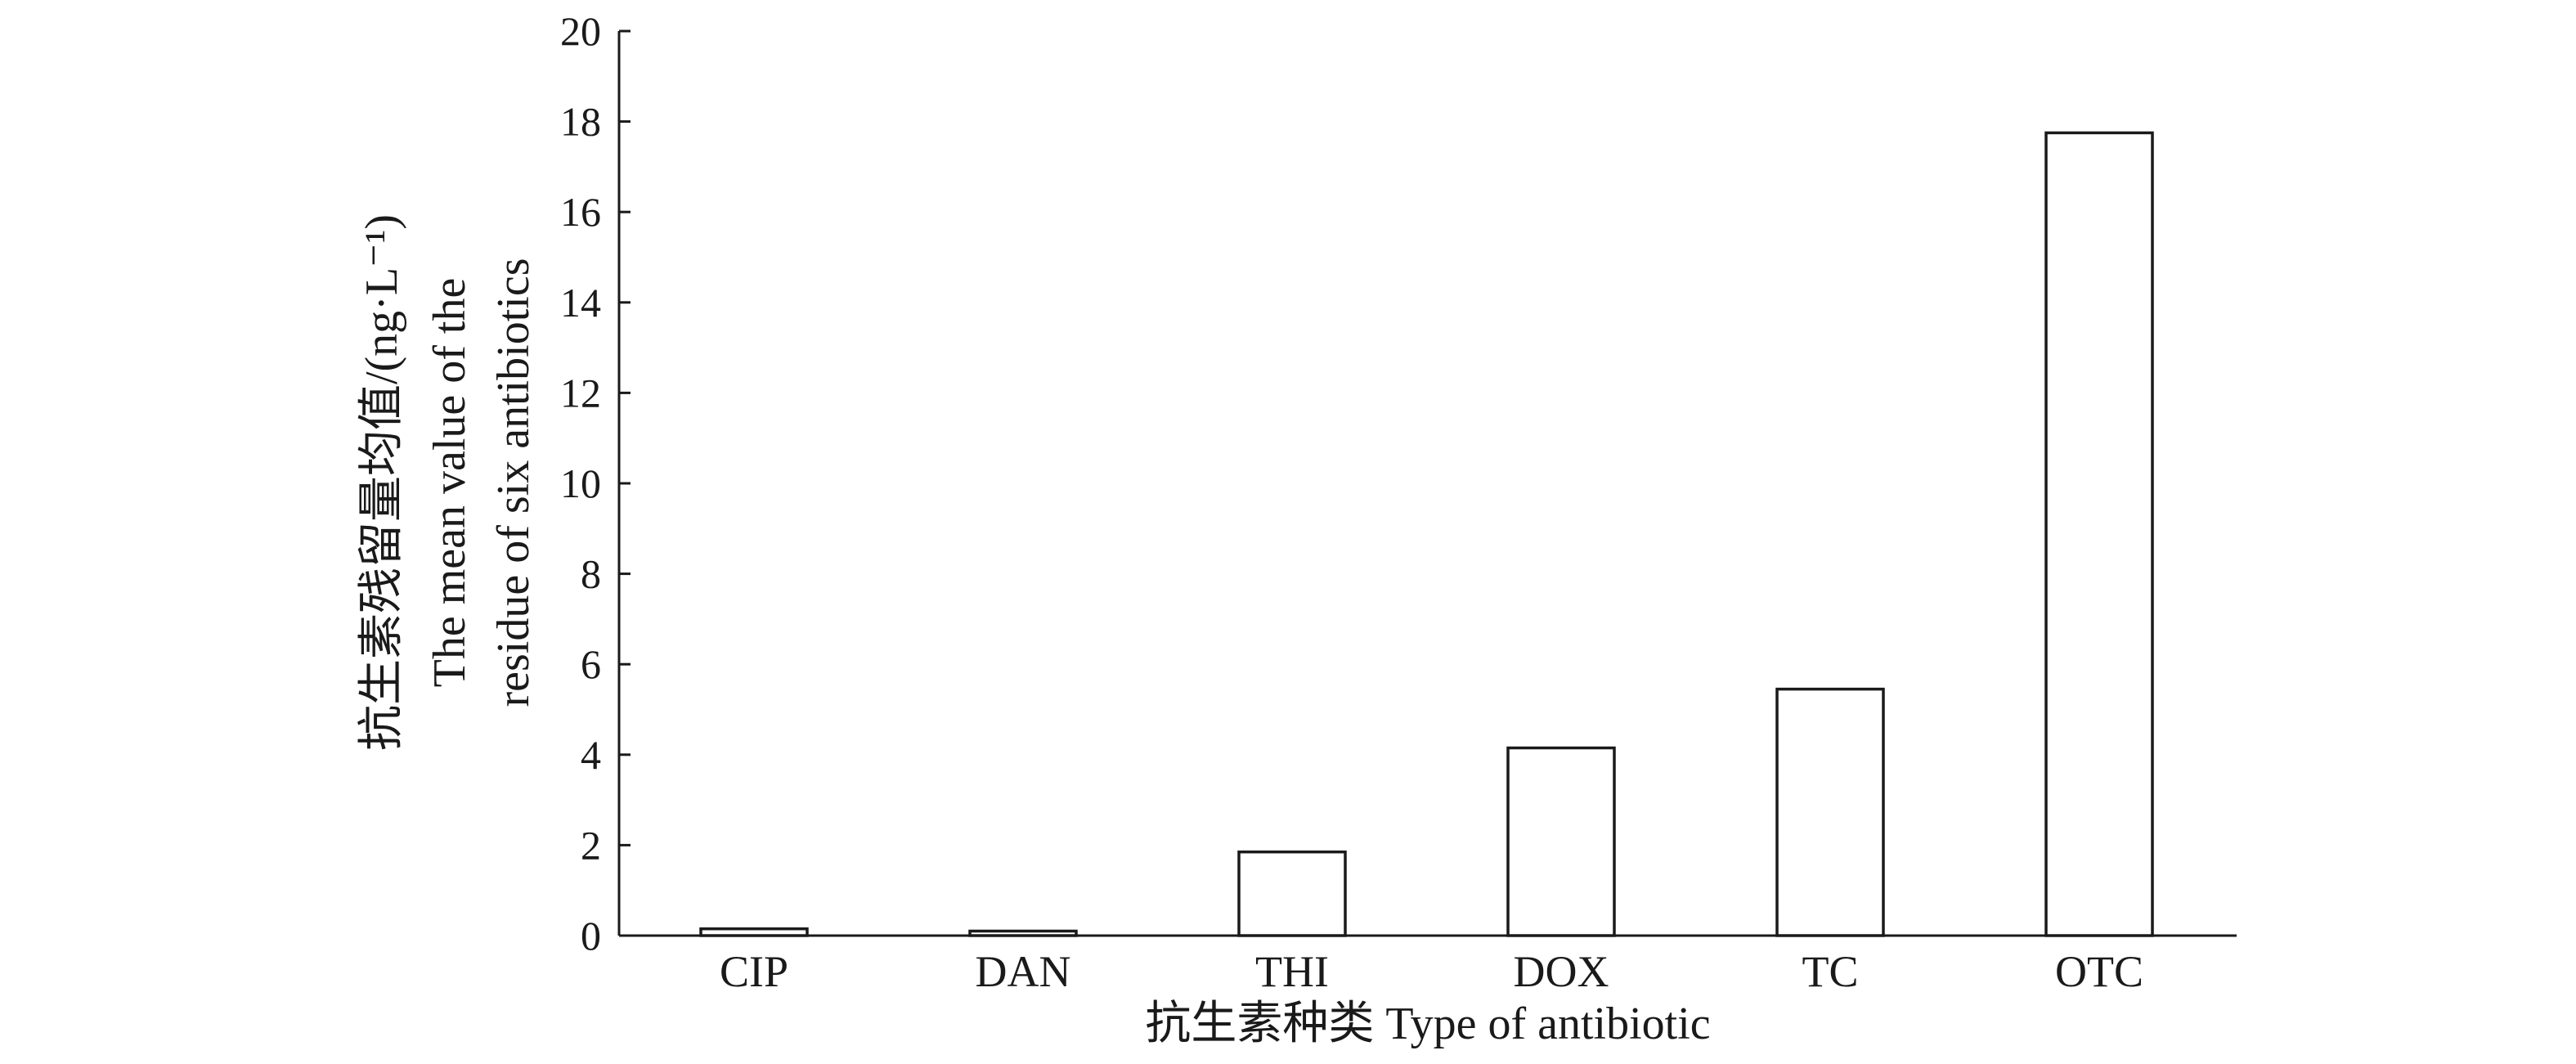  Describe the element at coordinates (1562, 972) in the screenshot. I see `x-tick-label-dox: DOX` at that location.